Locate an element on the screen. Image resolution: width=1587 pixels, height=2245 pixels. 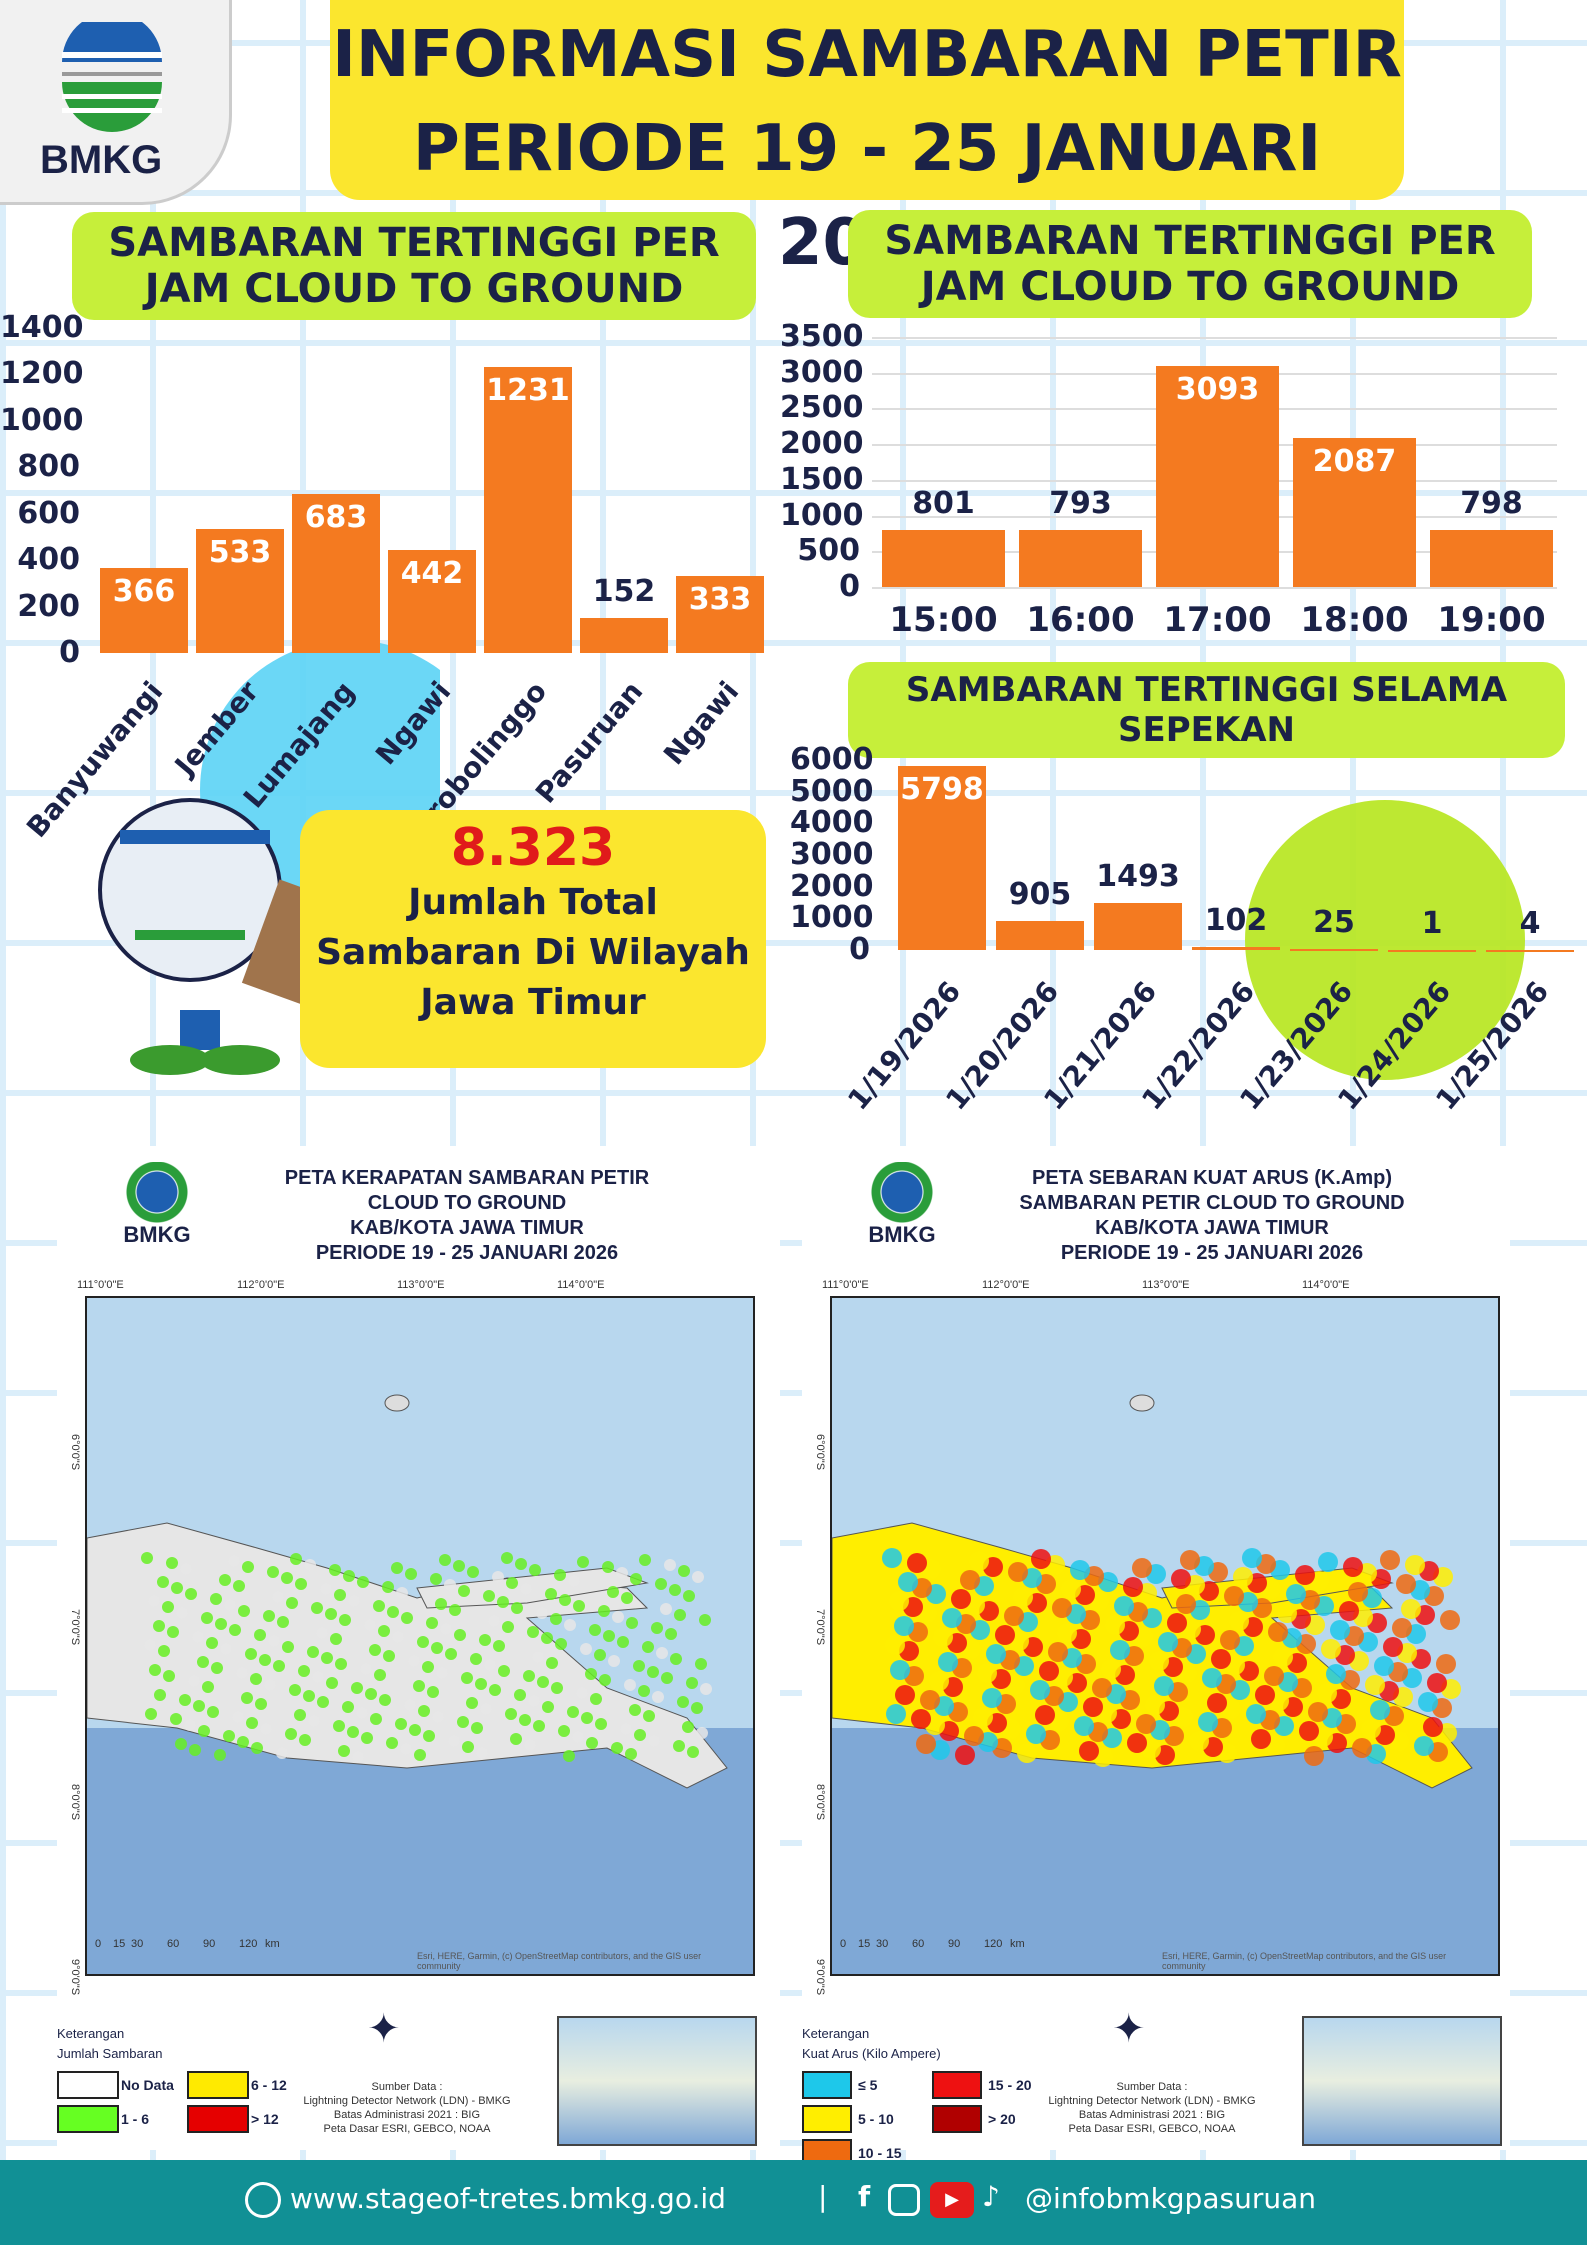
y-tick-label: 3000 is located at coordinates (832, 854).